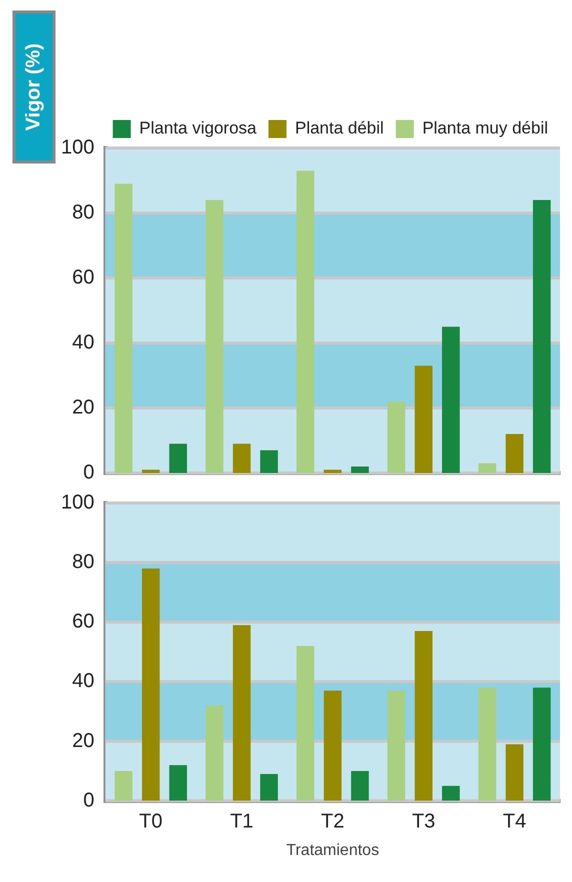 This screenshot has height=882, width=572. What do you see at coordinates (151, 821) in the screenshot?
I see `x-tick-label: T0` at bounding box center [151, 821].